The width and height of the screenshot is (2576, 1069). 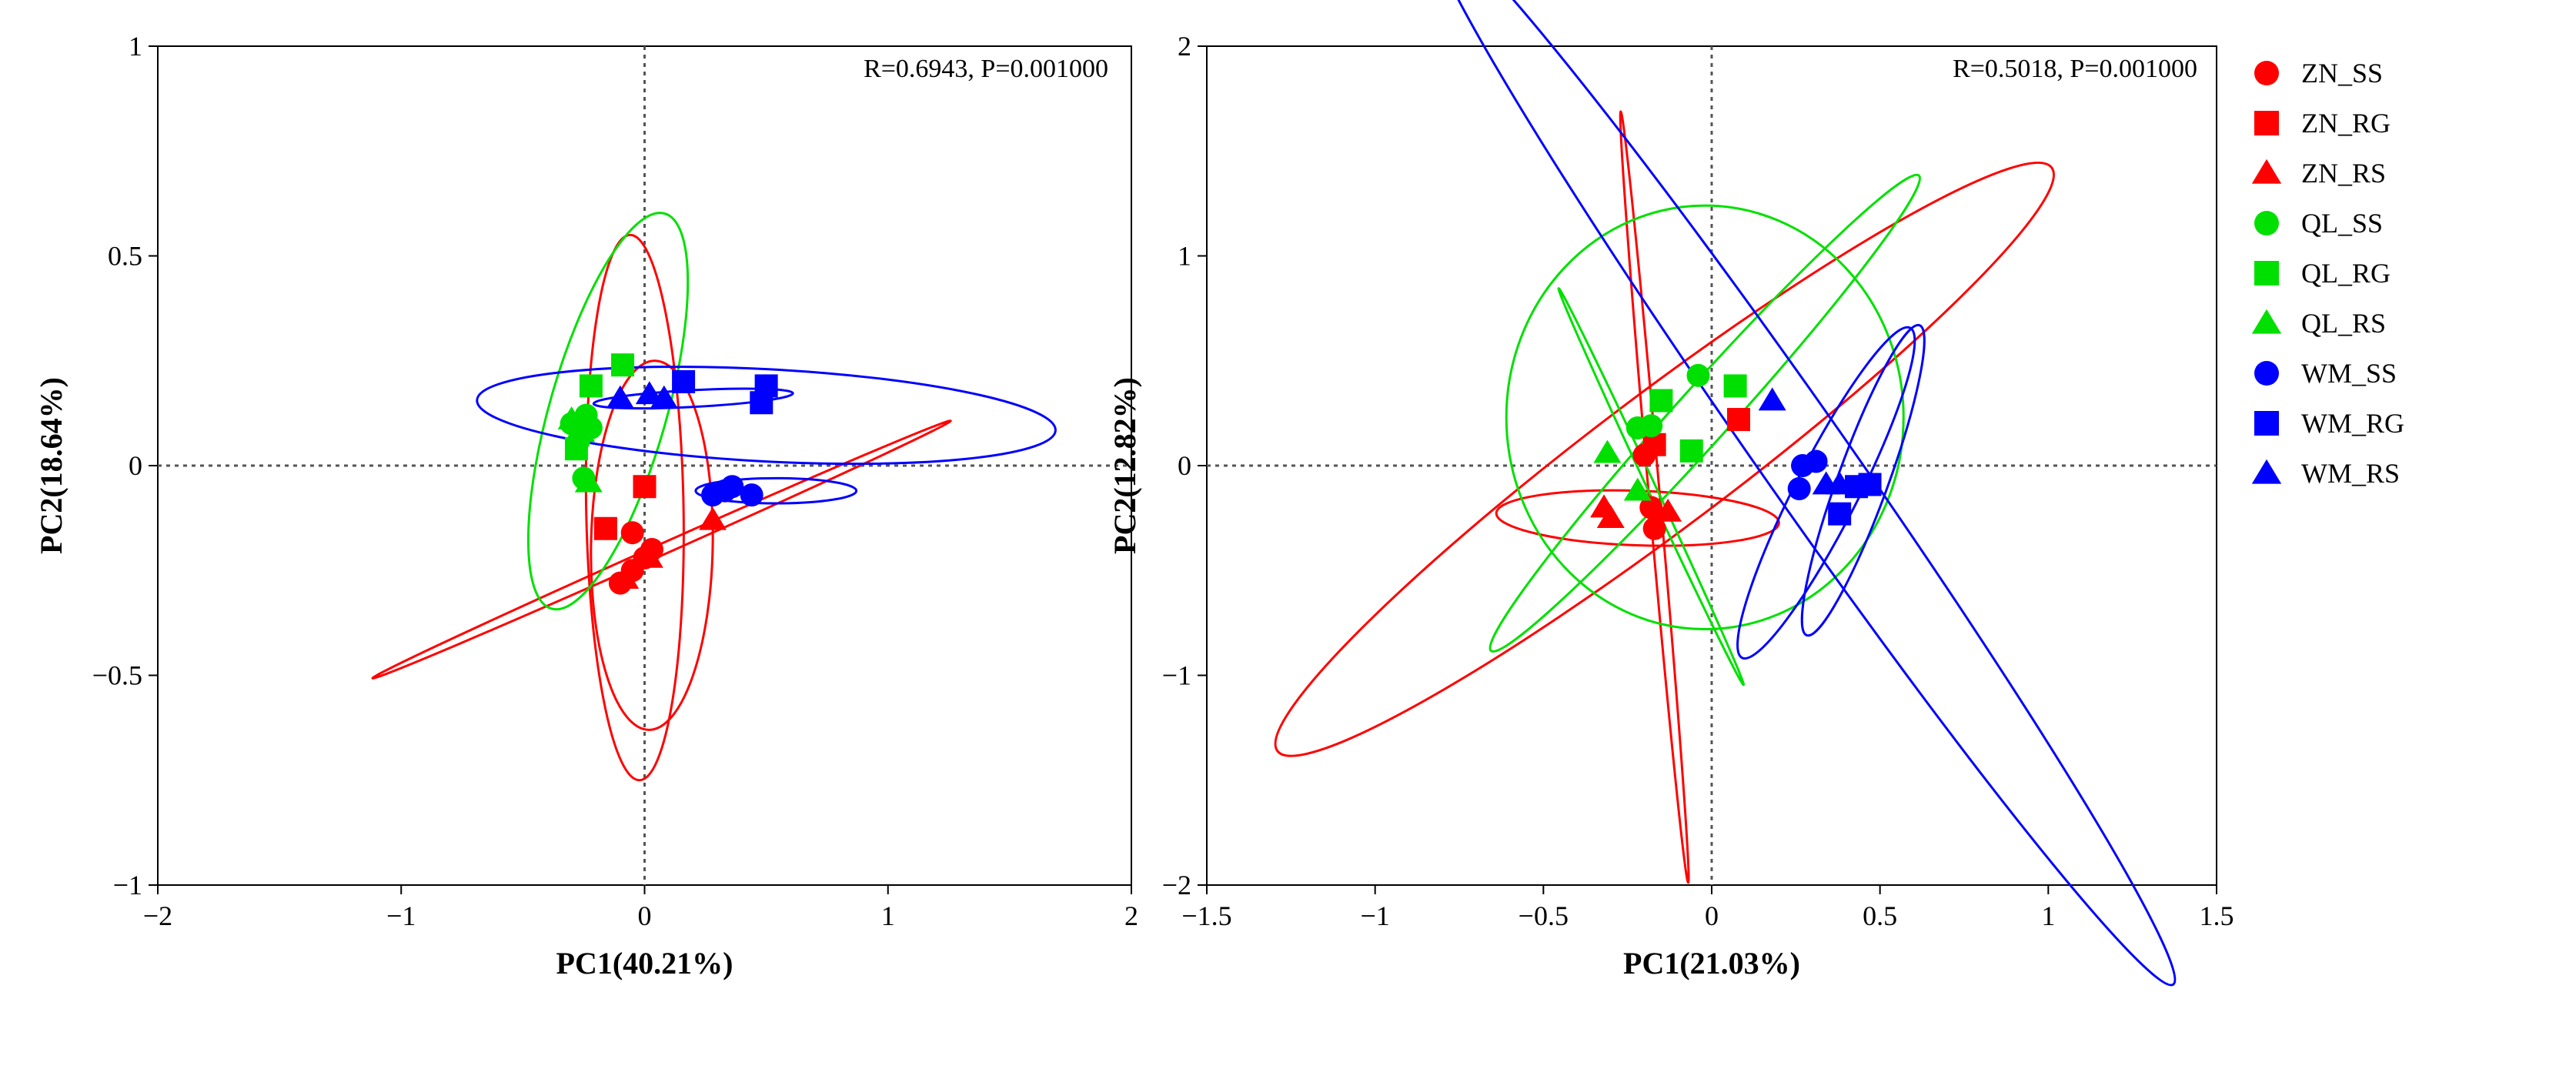 What do you see at coordinates (2266, 374) in the screenshot?
I see `legend-marker-wm-ss` at bounding box center [2266, 374].